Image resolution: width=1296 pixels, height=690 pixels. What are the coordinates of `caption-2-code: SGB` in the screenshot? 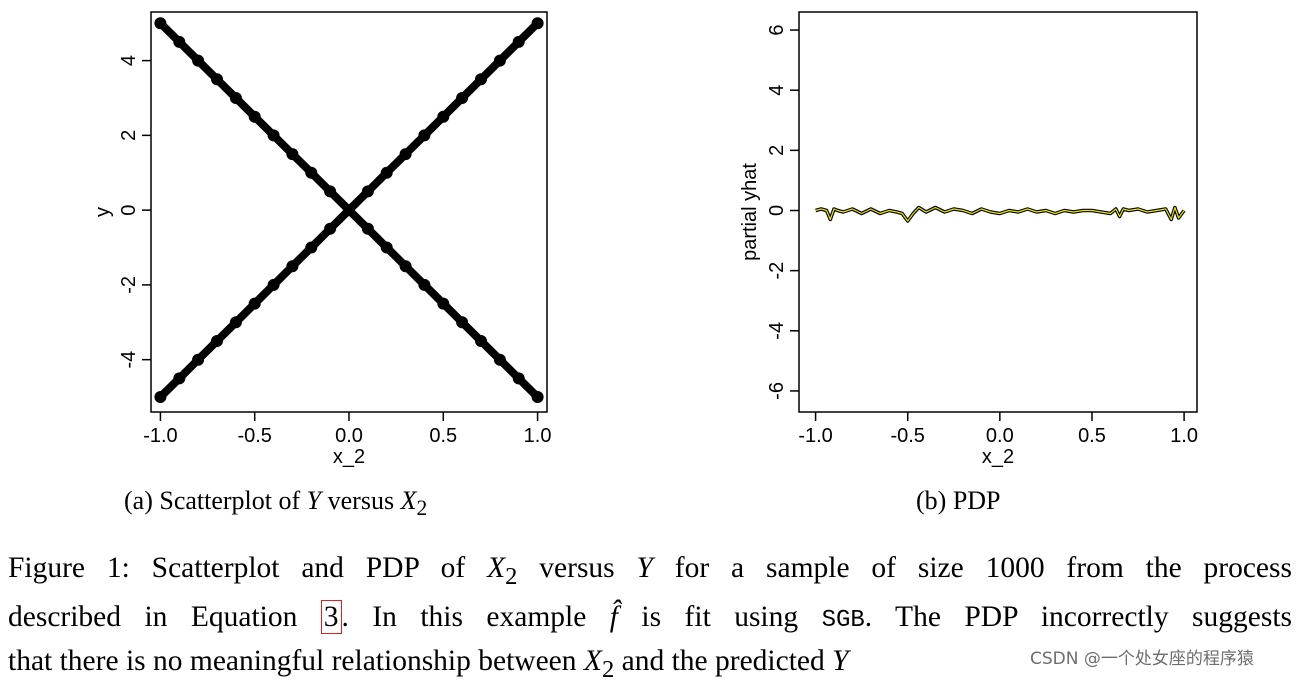 It's located at (843, 620).